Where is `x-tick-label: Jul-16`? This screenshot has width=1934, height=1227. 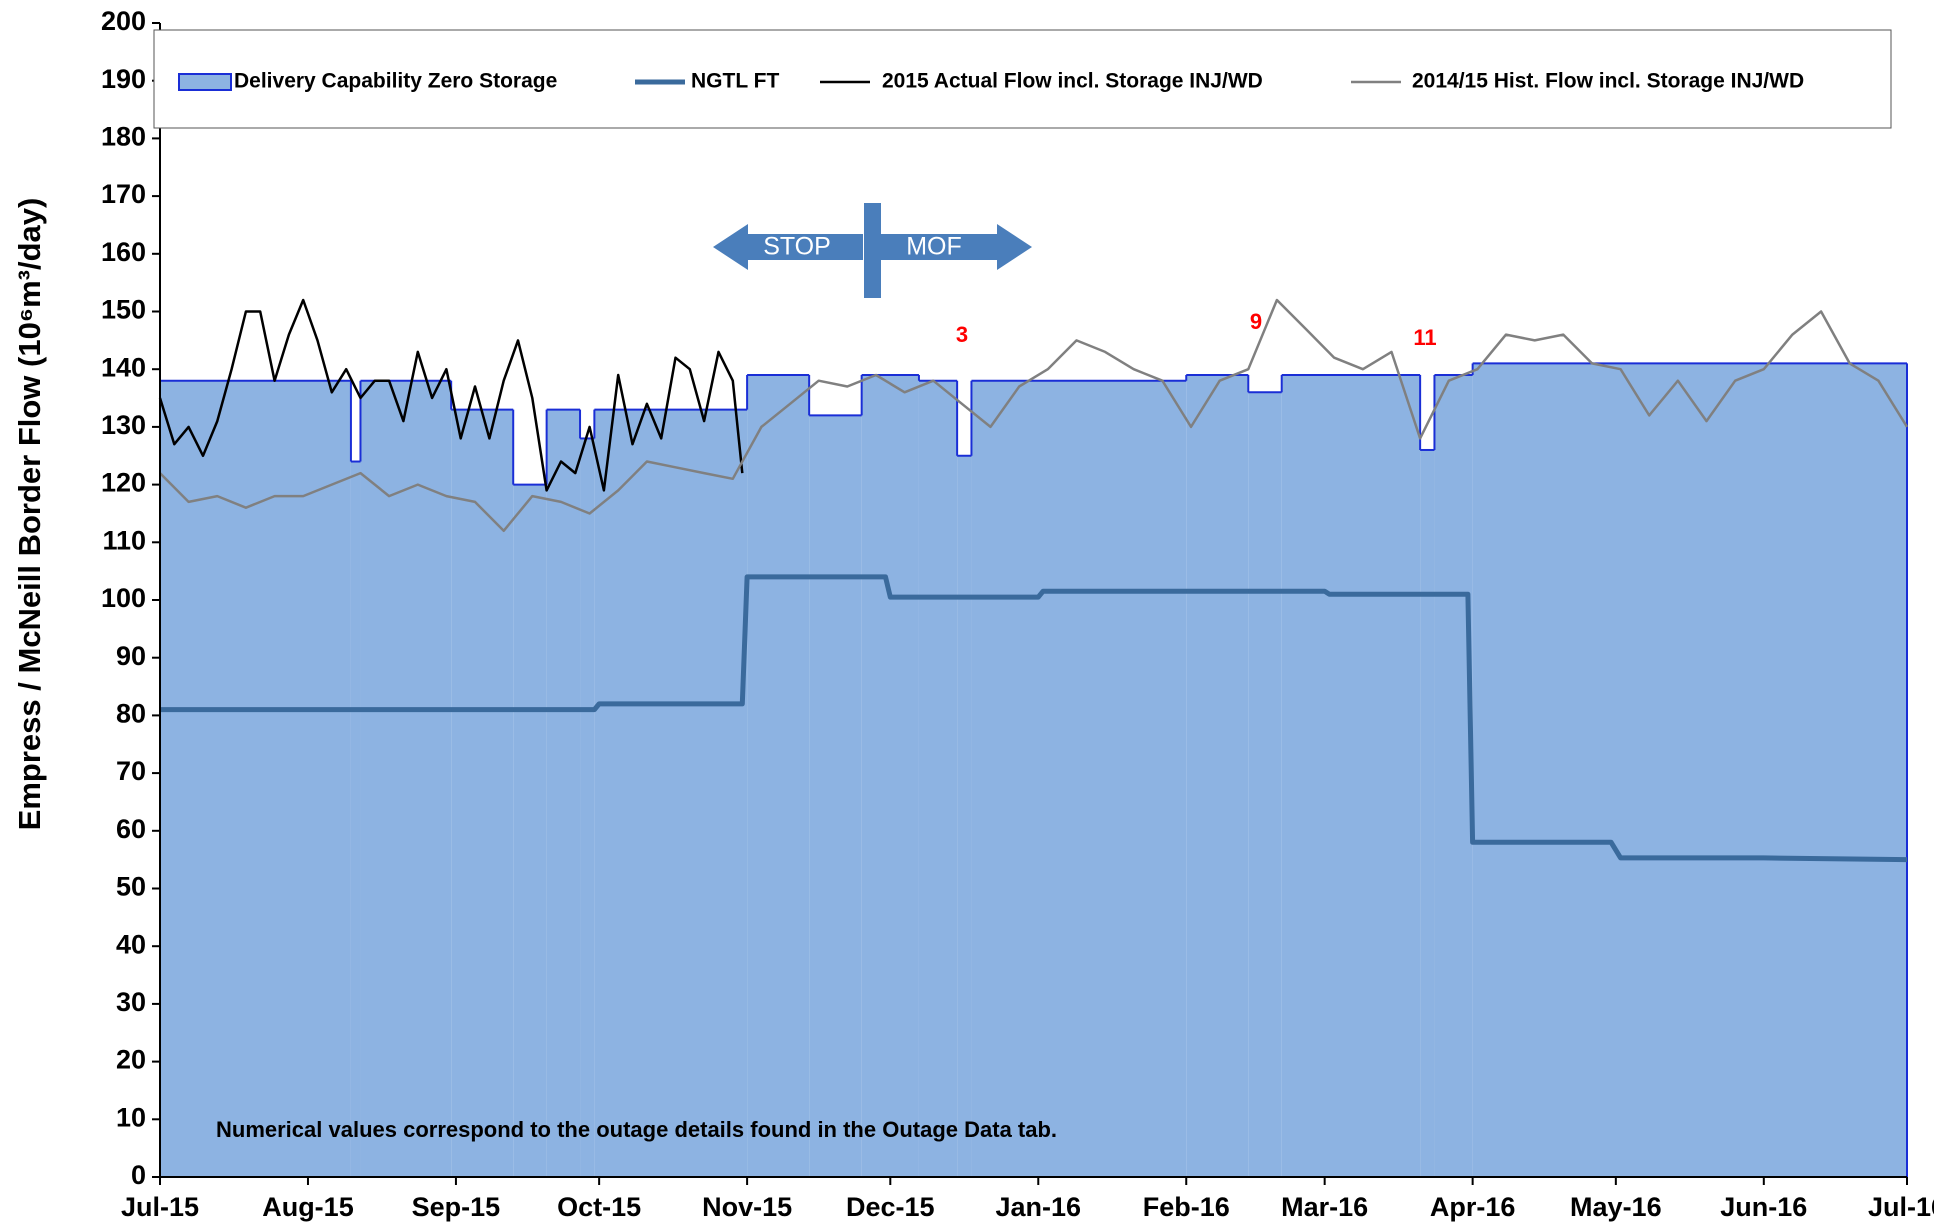 x-tick-label: Jul-16 is located at coordinates (1901, 1207).